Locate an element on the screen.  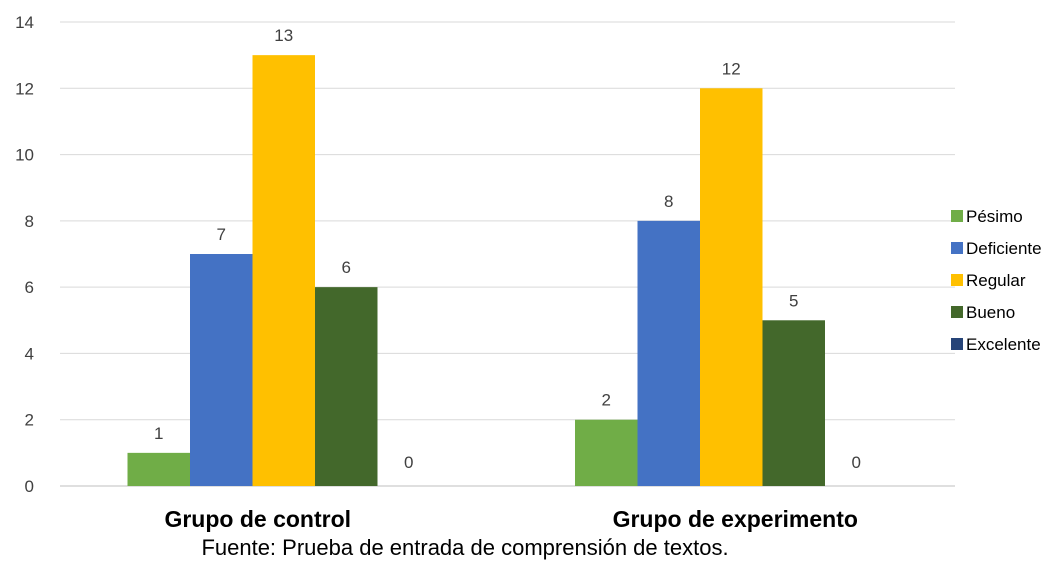
legend-item: Excelente is located at coordinates (996, 344).